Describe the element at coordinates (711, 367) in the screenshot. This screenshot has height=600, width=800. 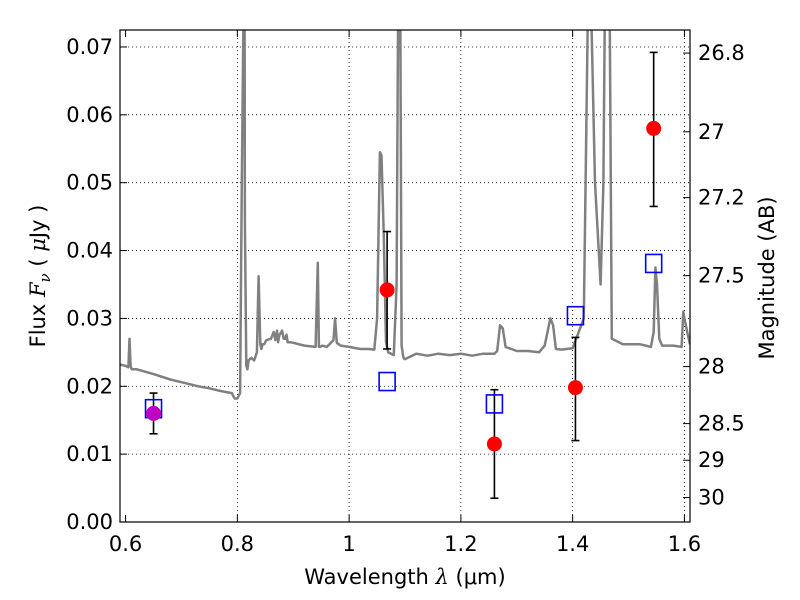
I see `magnitude-tick-label: 28` at that location.